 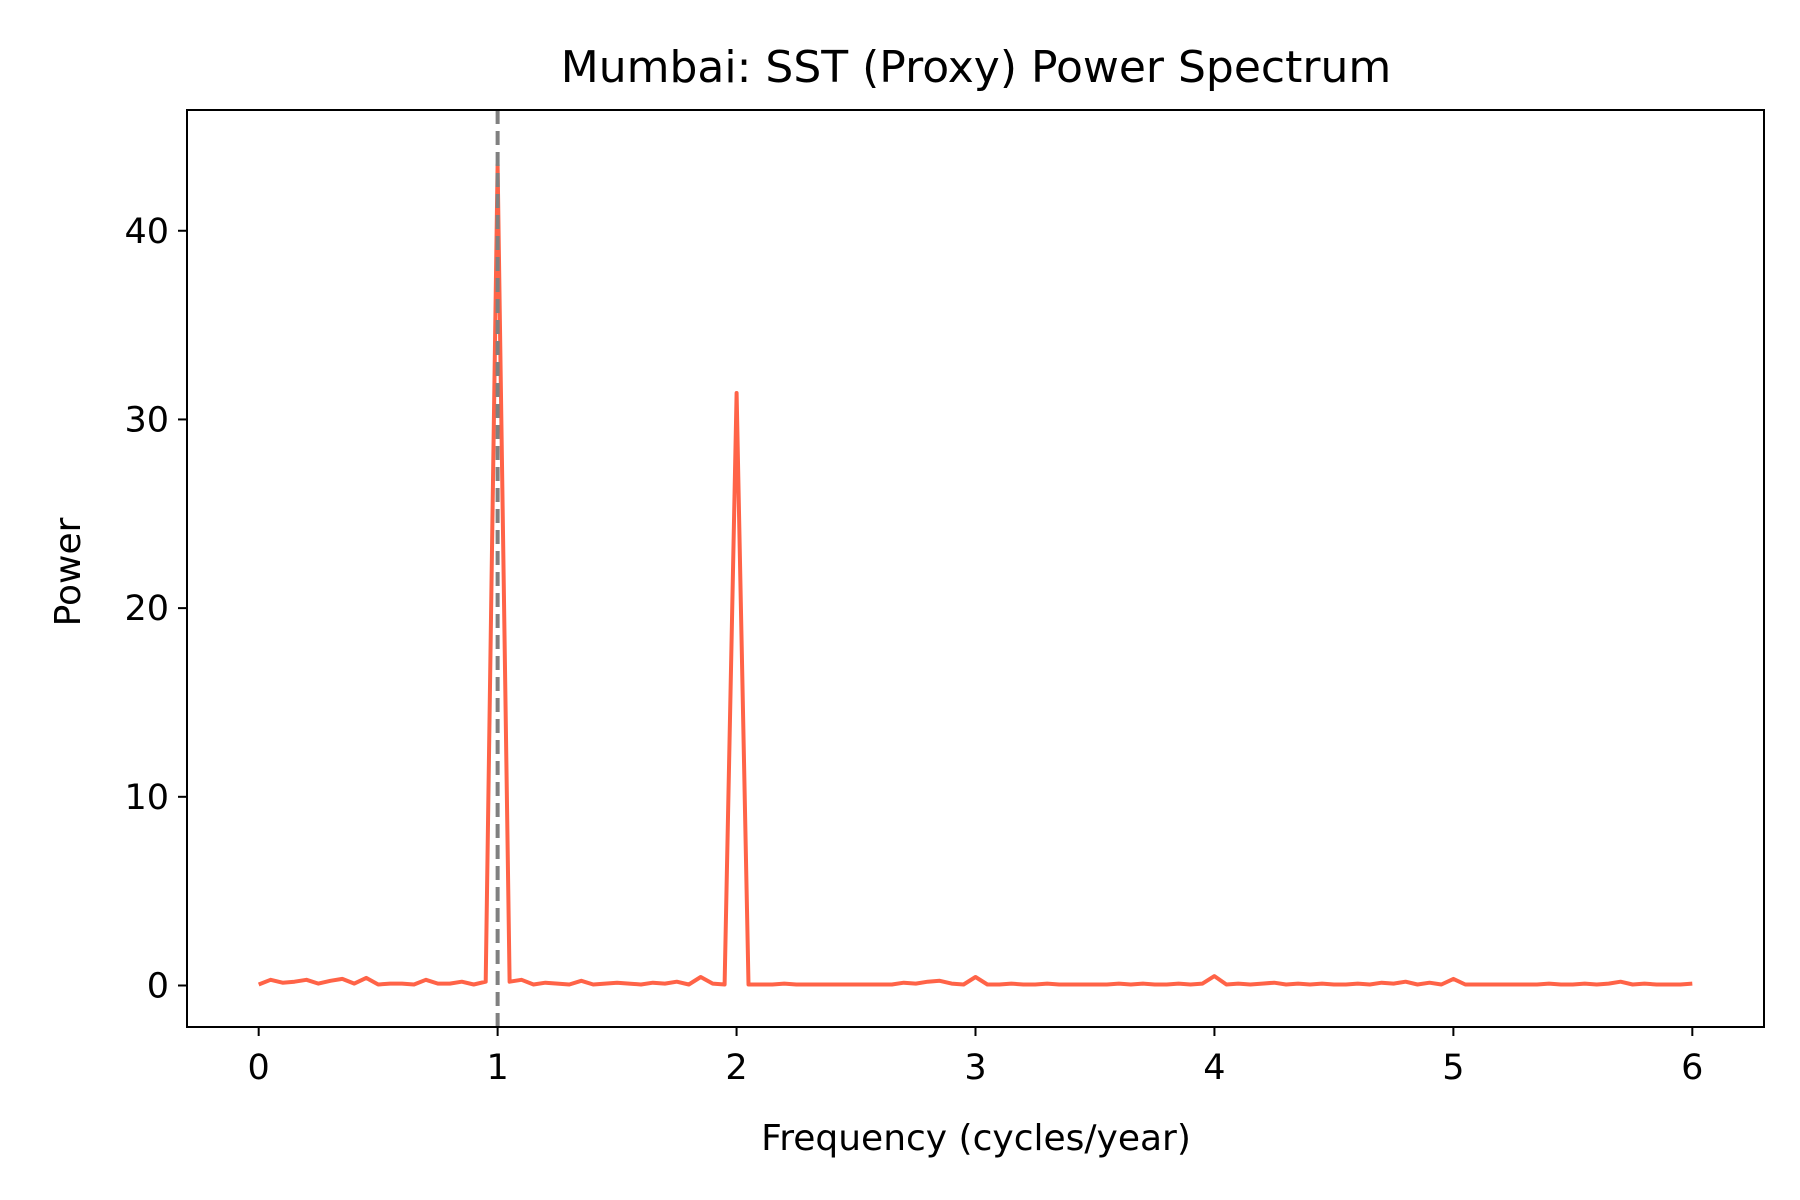 What do you see at coordinates (1453, 1068) in the screenshot?
I see `x-tick-label: 5` at bounding box center [1453, 1068].